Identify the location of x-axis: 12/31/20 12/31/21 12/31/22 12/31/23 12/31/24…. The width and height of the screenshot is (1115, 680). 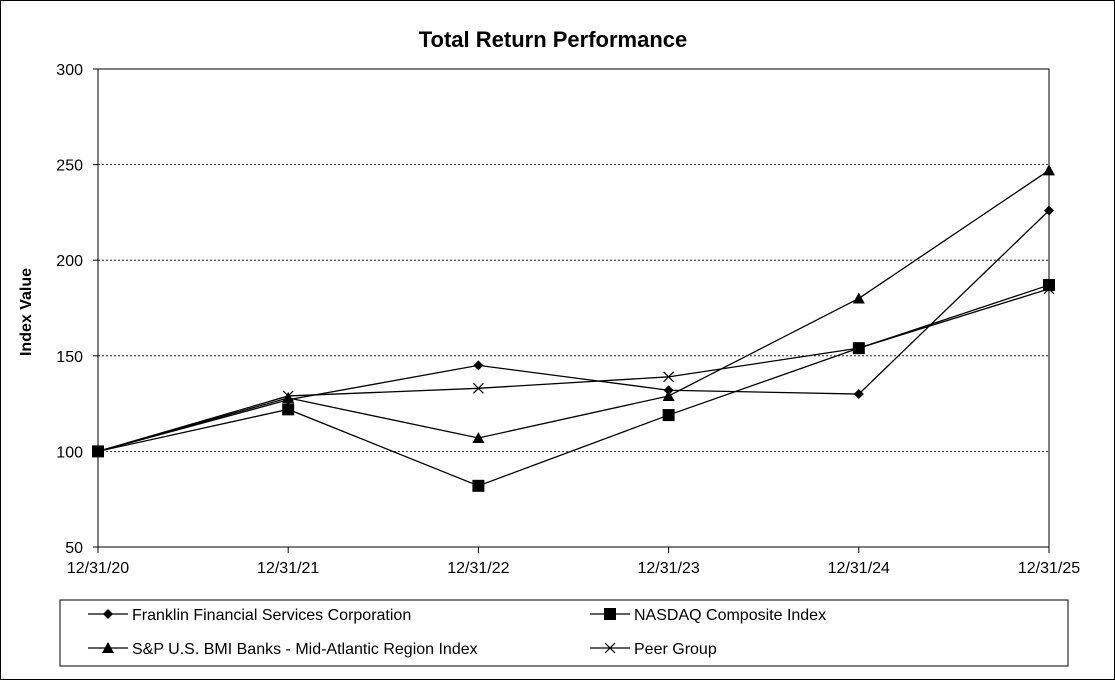
(573, 562).